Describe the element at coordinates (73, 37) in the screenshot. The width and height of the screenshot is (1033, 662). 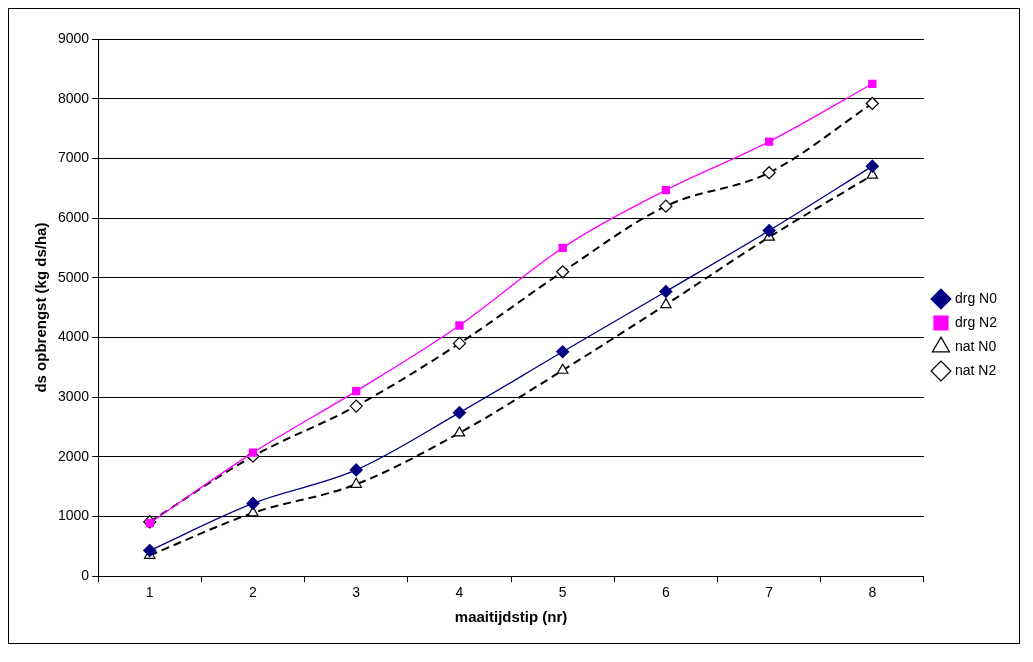
I see `y-tick-label: 9000` at that location.